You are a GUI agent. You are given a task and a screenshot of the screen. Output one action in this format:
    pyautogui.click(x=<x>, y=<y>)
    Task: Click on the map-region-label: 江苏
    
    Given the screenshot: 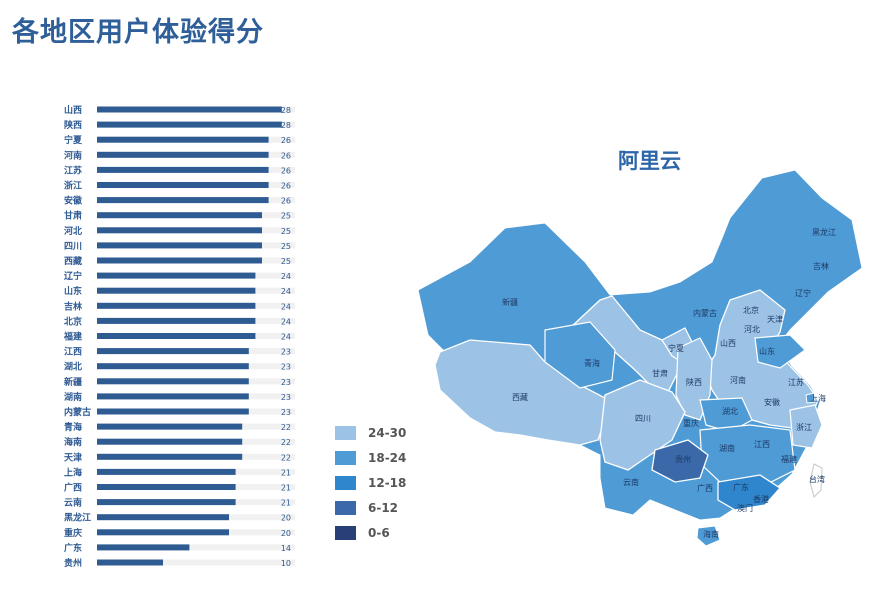 What is the action you would take?
    pyautogui.click(x=796, y=382)
    